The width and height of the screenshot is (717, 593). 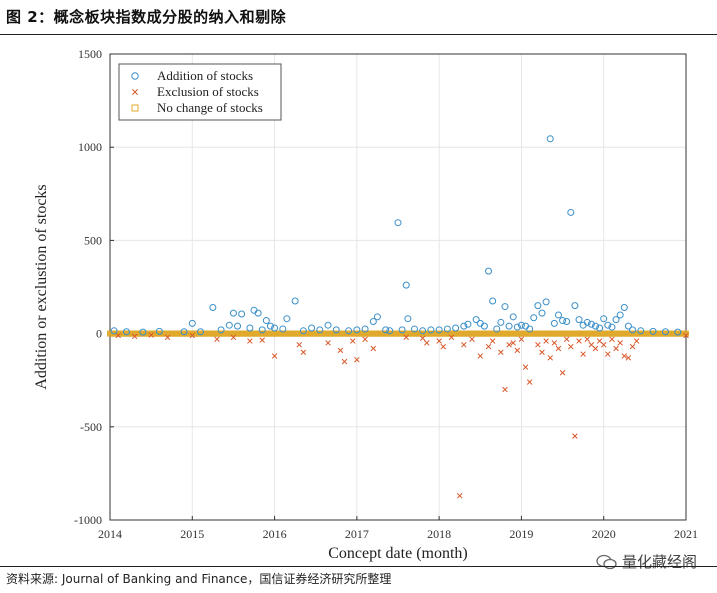 I want to click on x-tick-label: 2020, so click(x=604, y=534).